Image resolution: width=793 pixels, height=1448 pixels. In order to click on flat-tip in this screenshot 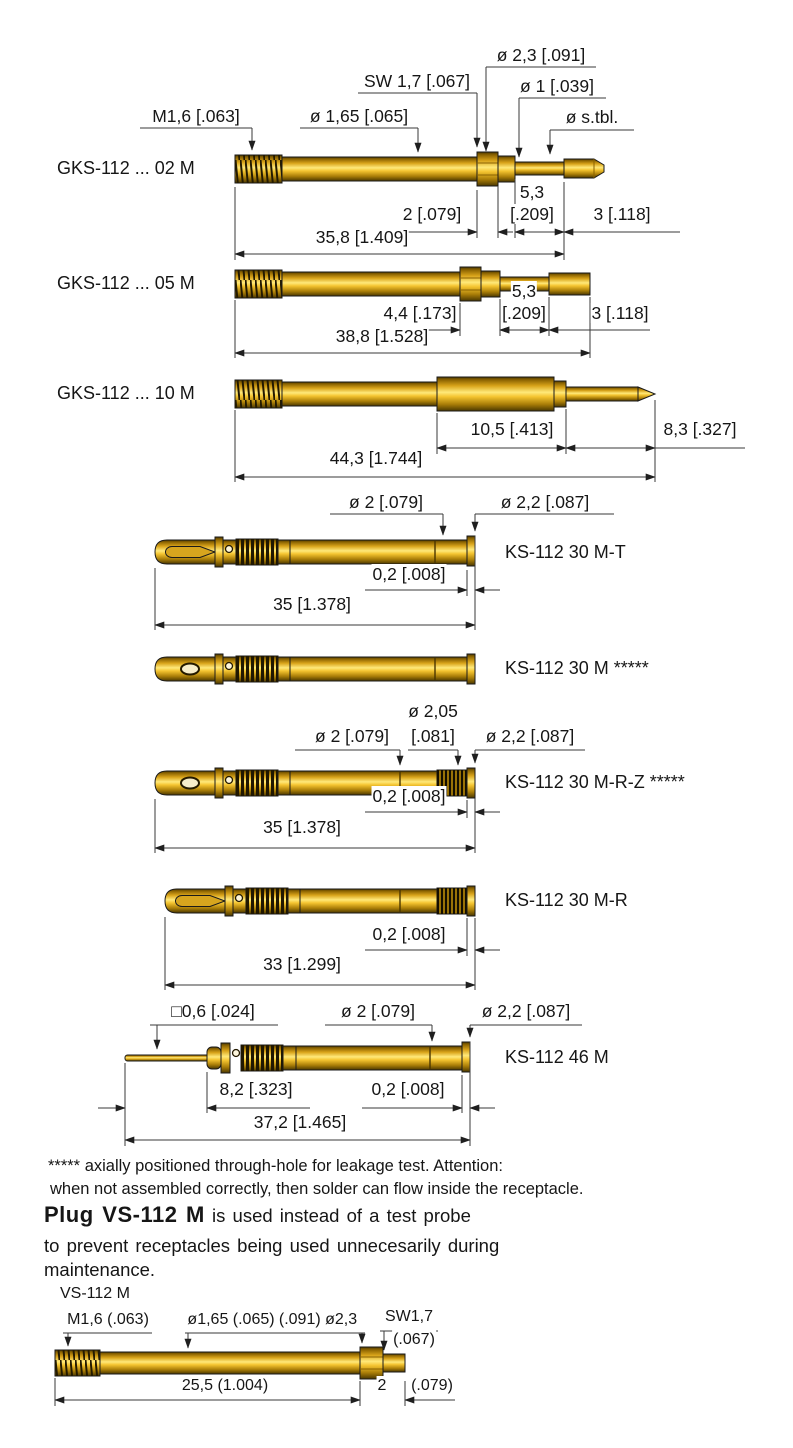, I will do `click(569, 284)`.